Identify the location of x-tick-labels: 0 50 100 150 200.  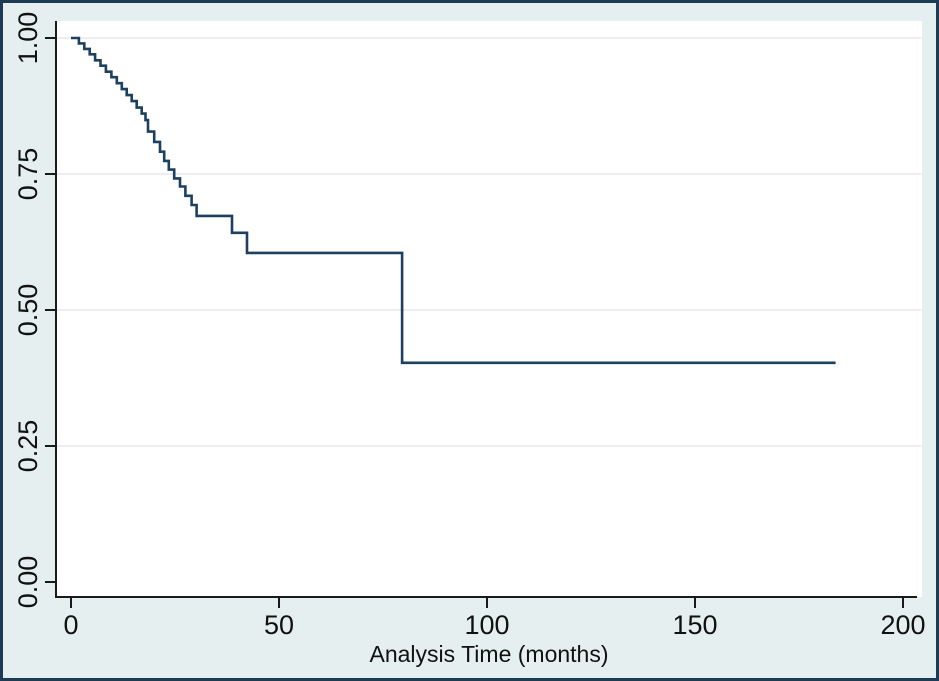
(494, 625).